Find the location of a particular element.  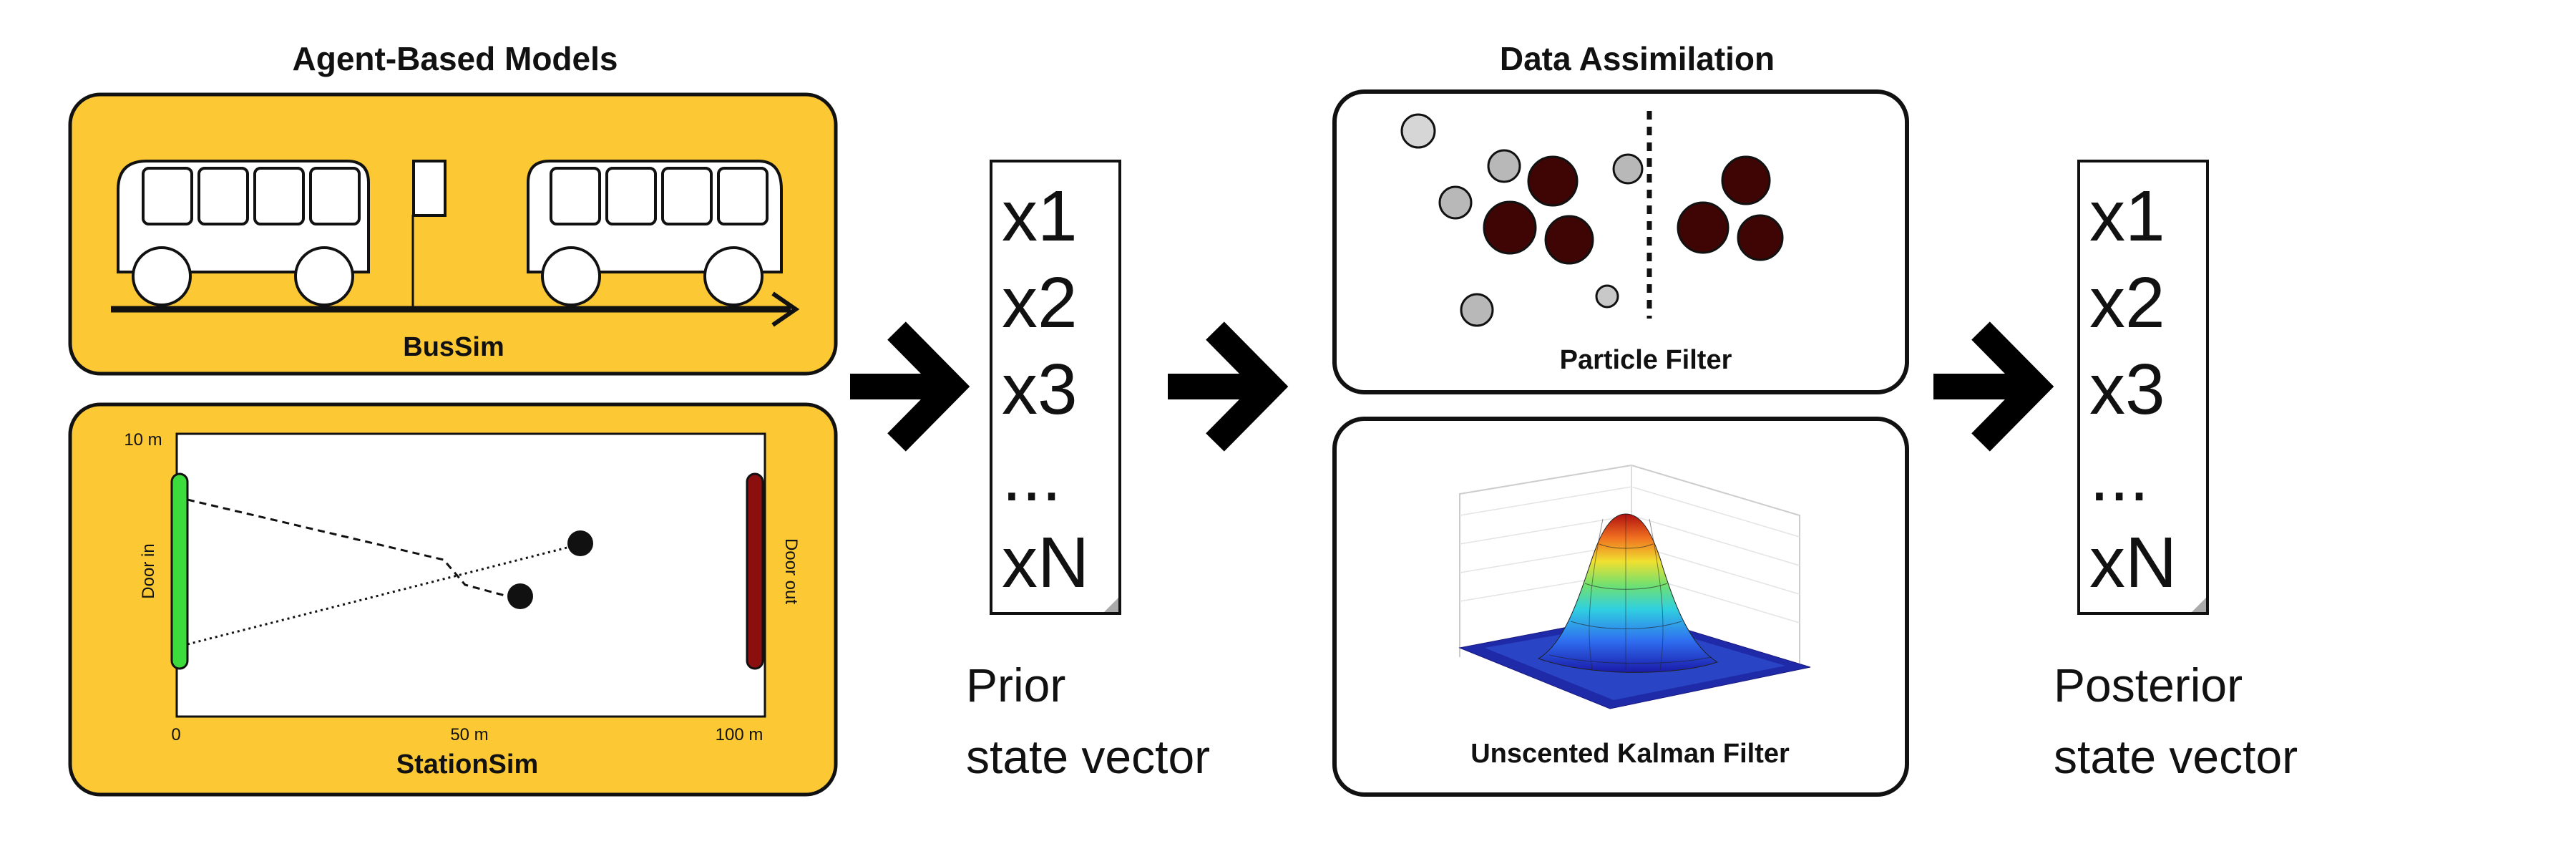

da-title: Data Assimilation is located at coordinates (1637, 58).